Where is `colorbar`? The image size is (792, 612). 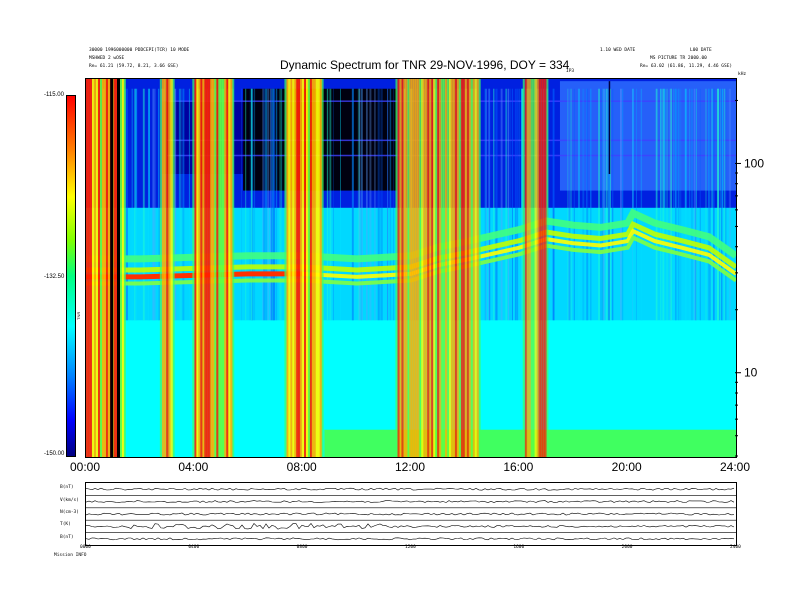
colorbar is located at coordinates (71, 276).